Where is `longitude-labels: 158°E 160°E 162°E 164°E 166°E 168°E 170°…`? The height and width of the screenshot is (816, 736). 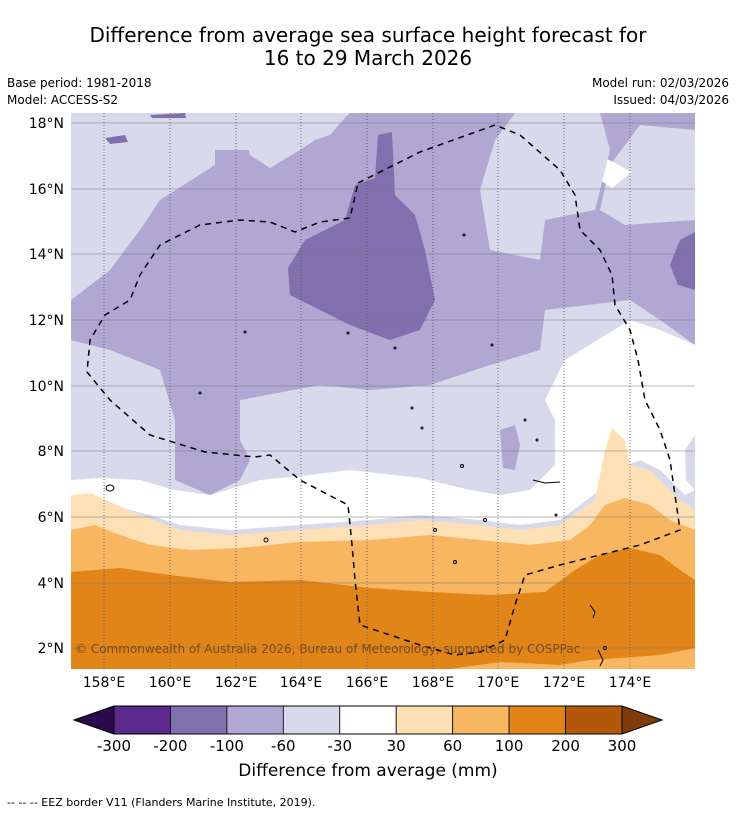
longitude-labels: 158°E 160°E 162°E 164°E 166°E 168°E 170°… is located at coordinates (367, 683).